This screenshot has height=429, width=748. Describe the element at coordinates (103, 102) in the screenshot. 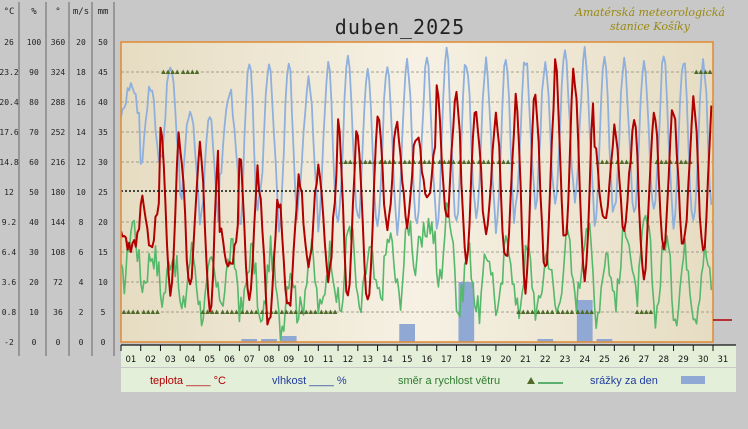

I see `tick-label: 40` at that location.